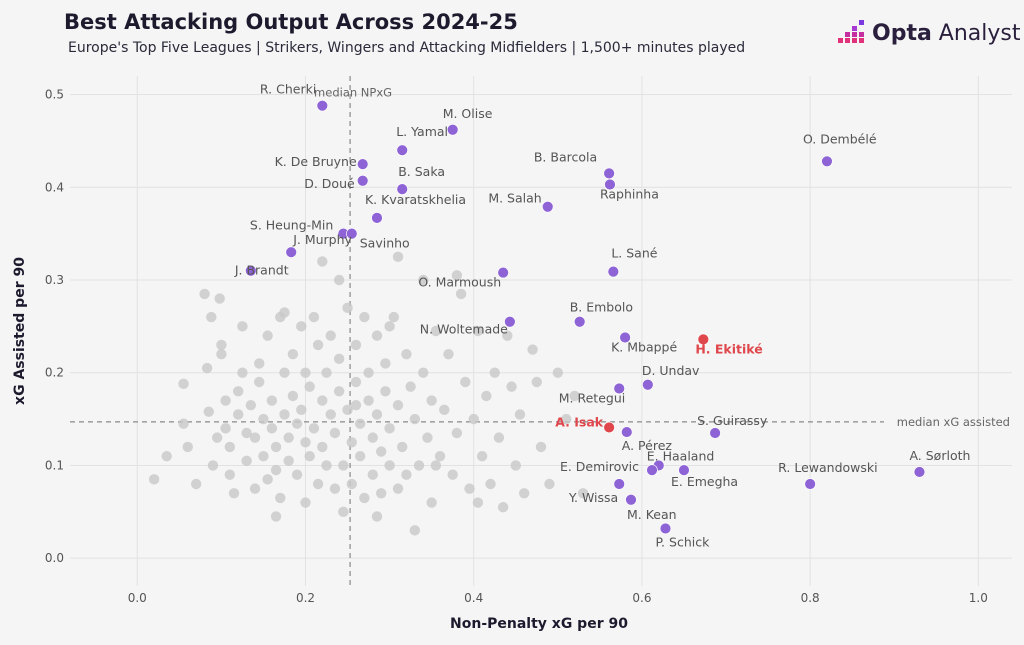  Describe the element at coordinates (681, 455) in the screenshot. I see `player-label: E. Haaland` at that location.